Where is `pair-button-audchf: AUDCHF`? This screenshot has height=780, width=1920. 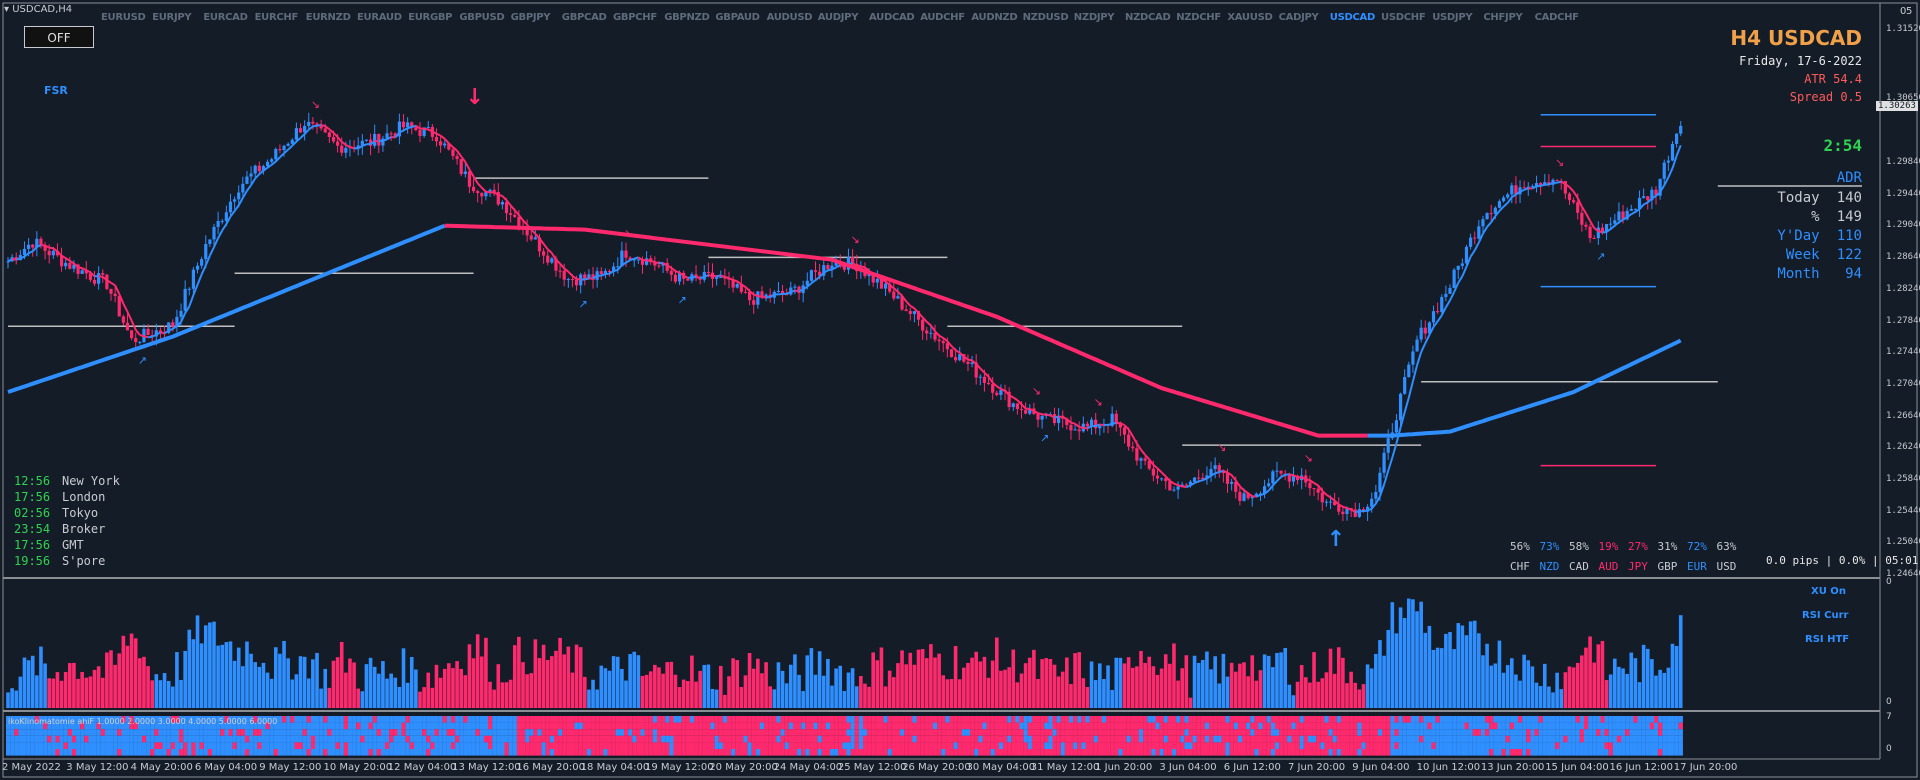 pair-button-audchf: AUDCHF is located at coordinates (942, 17).